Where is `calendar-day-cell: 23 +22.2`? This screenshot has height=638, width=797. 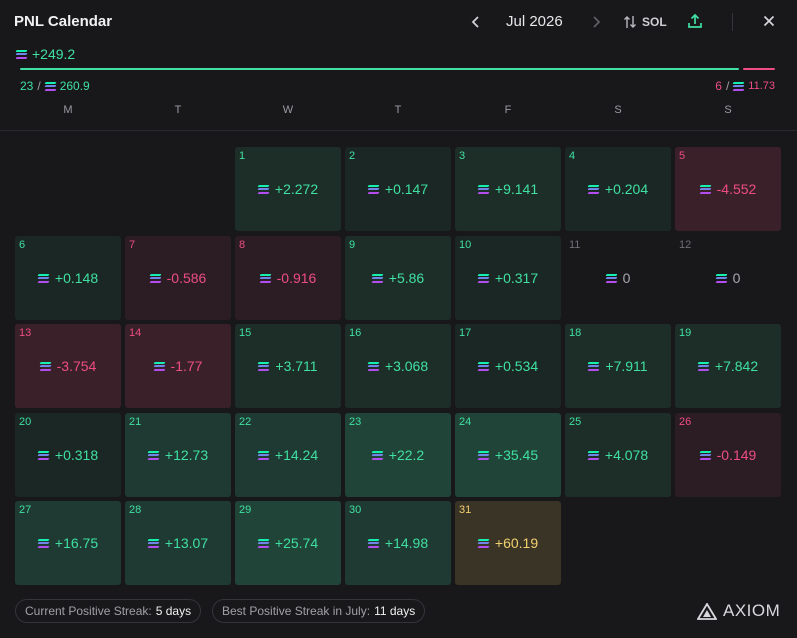 calendar-day-cell: 23 +22.2 is located at coordinates (398, 455).